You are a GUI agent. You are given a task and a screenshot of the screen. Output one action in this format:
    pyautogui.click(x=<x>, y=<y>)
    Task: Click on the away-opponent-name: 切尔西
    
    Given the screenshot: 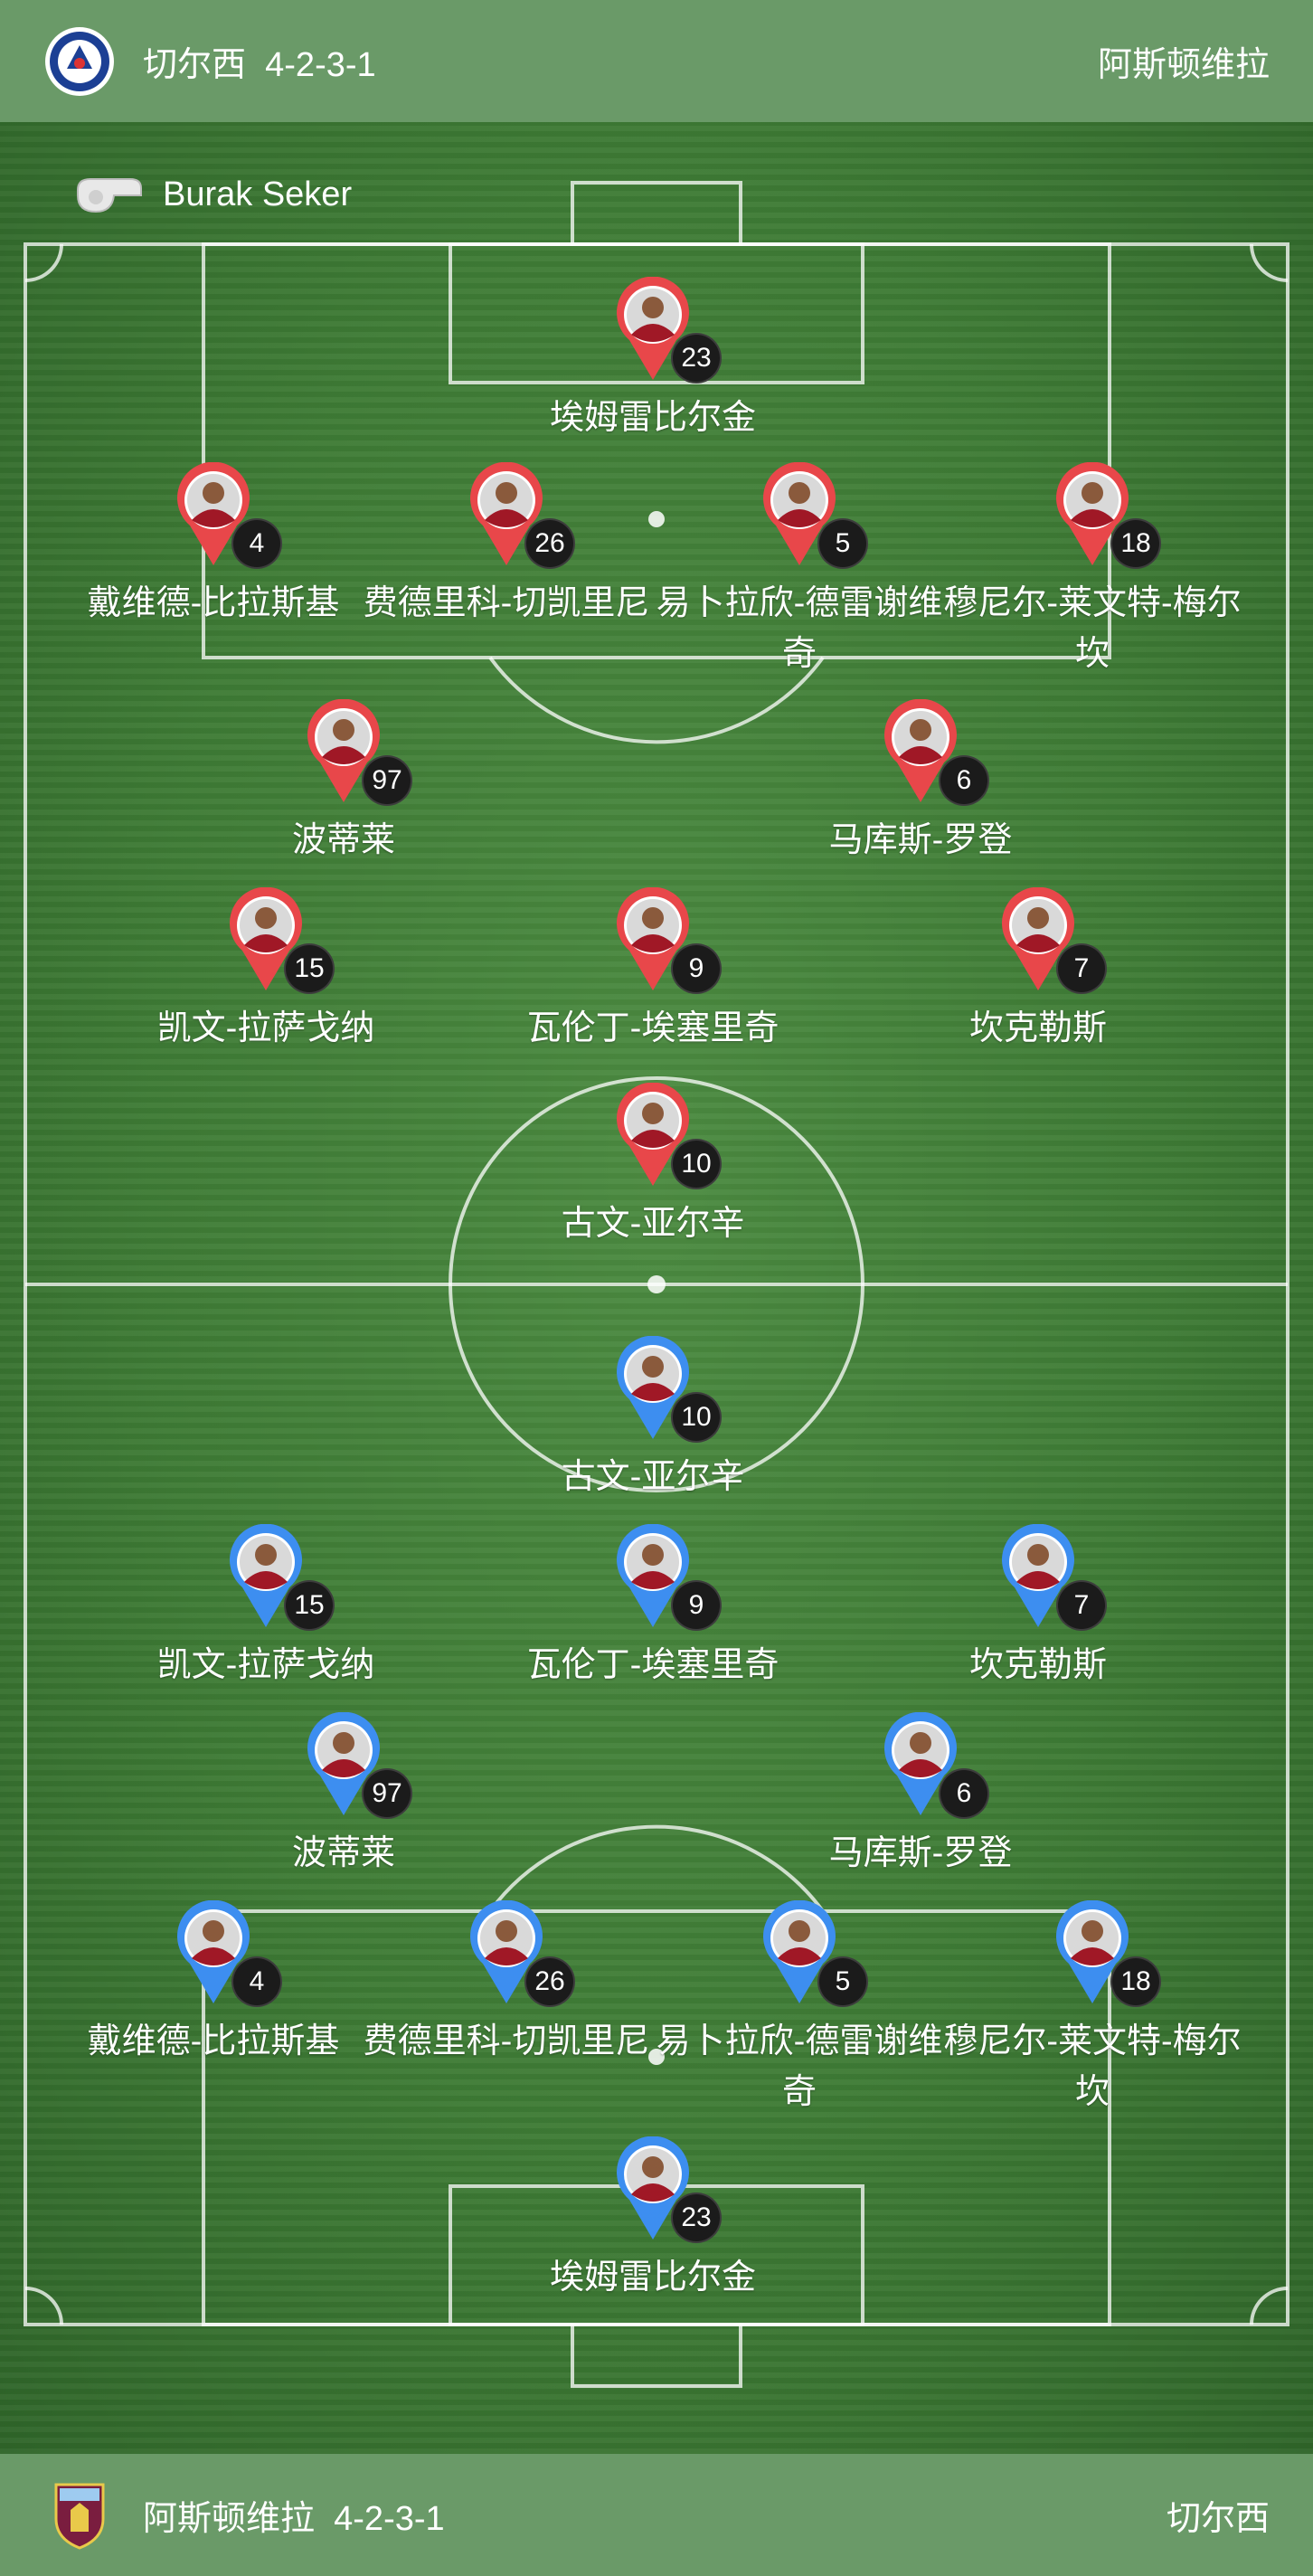 What is the action you would take?
    pyautogui.click(x=1218, y=2519)
    